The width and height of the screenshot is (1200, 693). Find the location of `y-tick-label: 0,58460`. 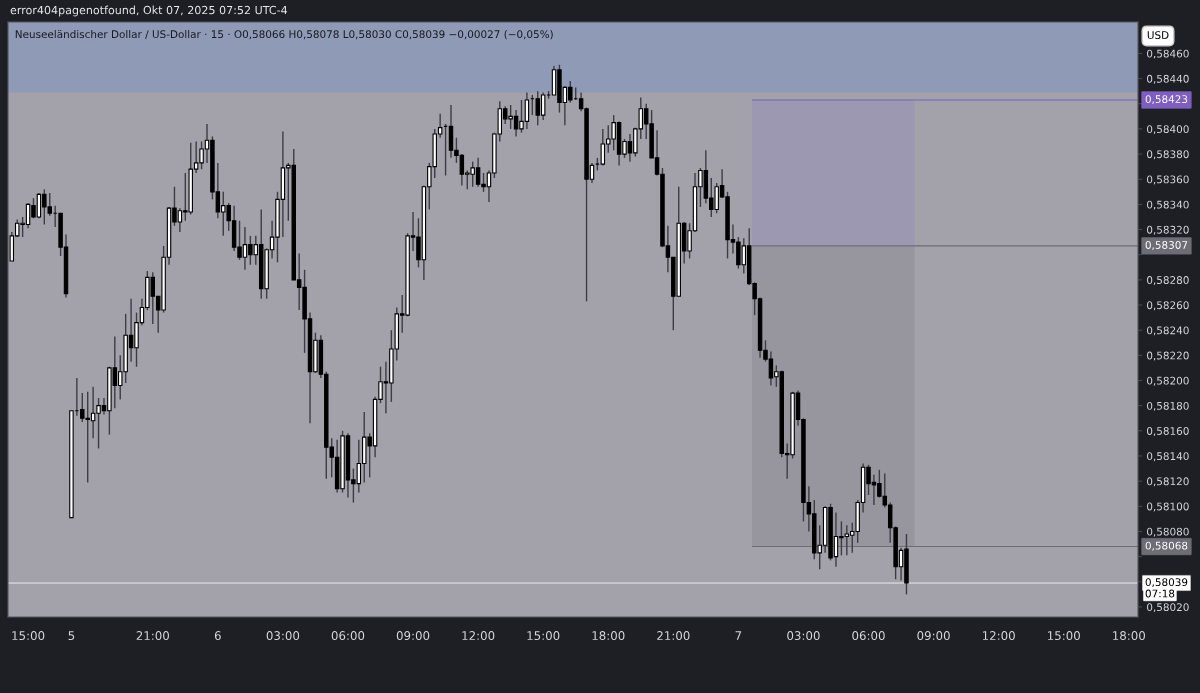

y-tick-label: 0,58460 is located at coordinates (1168, 54).